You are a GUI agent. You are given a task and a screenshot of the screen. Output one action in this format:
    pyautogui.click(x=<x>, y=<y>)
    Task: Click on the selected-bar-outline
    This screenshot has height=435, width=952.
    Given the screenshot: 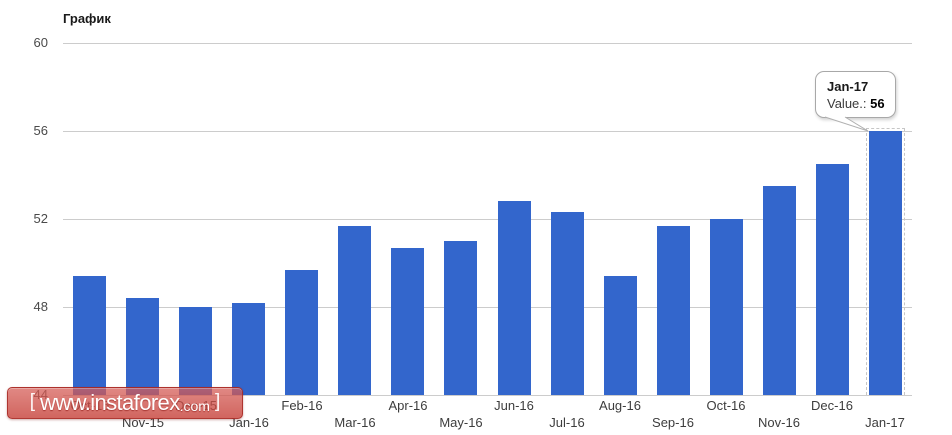 What is the action you would take?
    pyautogui.click(x=885, y=261)
    